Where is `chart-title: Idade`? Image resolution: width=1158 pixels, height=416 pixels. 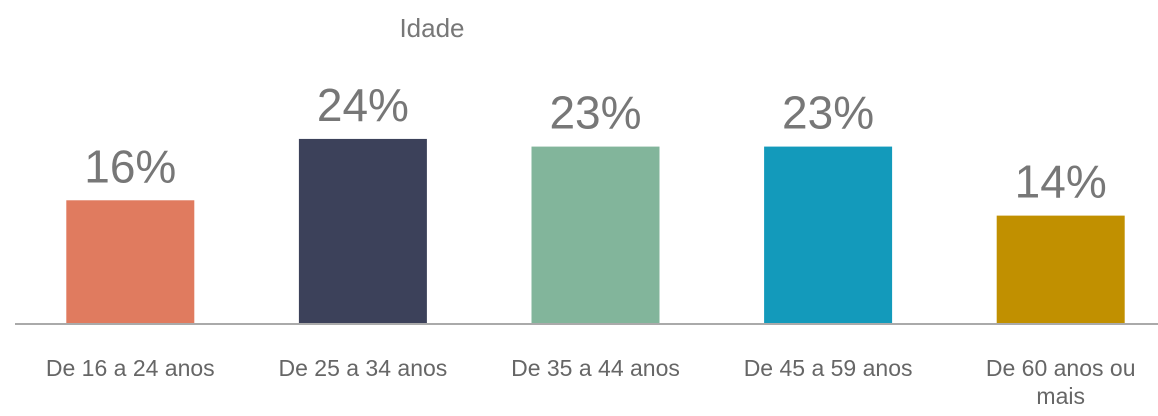
chart-title: Idade is located at coordinates (431, 28).